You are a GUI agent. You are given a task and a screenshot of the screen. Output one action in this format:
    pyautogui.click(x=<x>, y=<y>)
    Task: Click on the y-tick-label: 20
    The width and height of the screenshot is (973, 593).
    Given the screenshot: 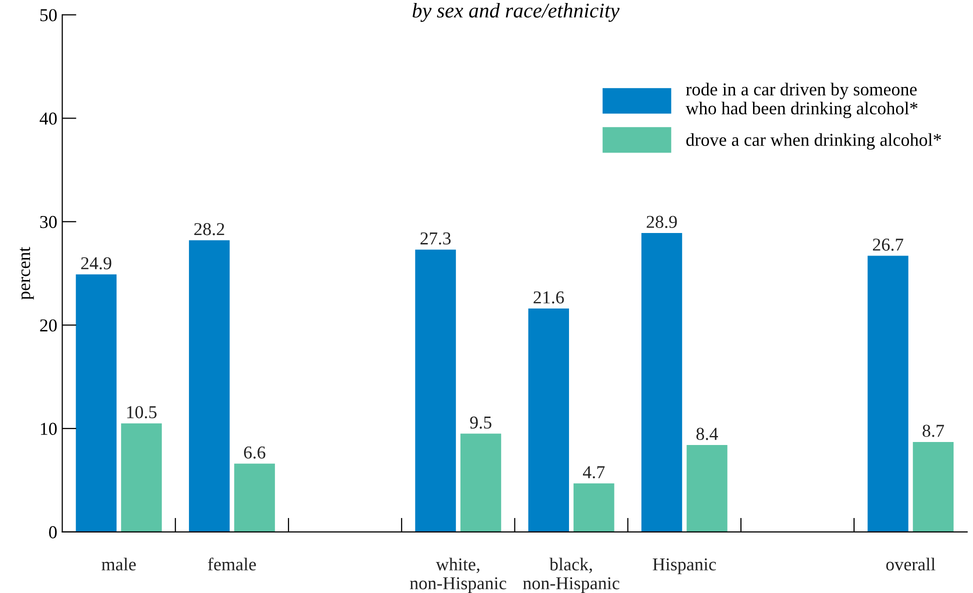 What is the action you would take?
    pyautogui.click(x=48, y=325)
    